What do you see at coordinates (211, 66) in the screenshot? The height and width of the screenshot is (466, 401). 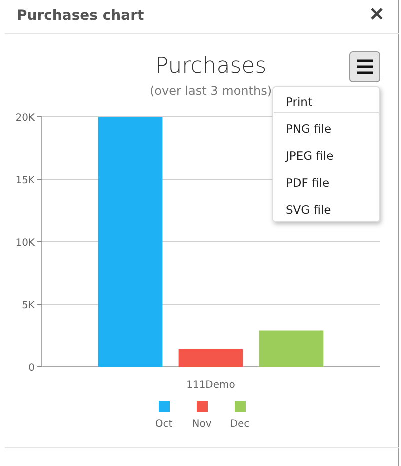 I see `chart-title: Purchases` at bounding box center [211, 66].